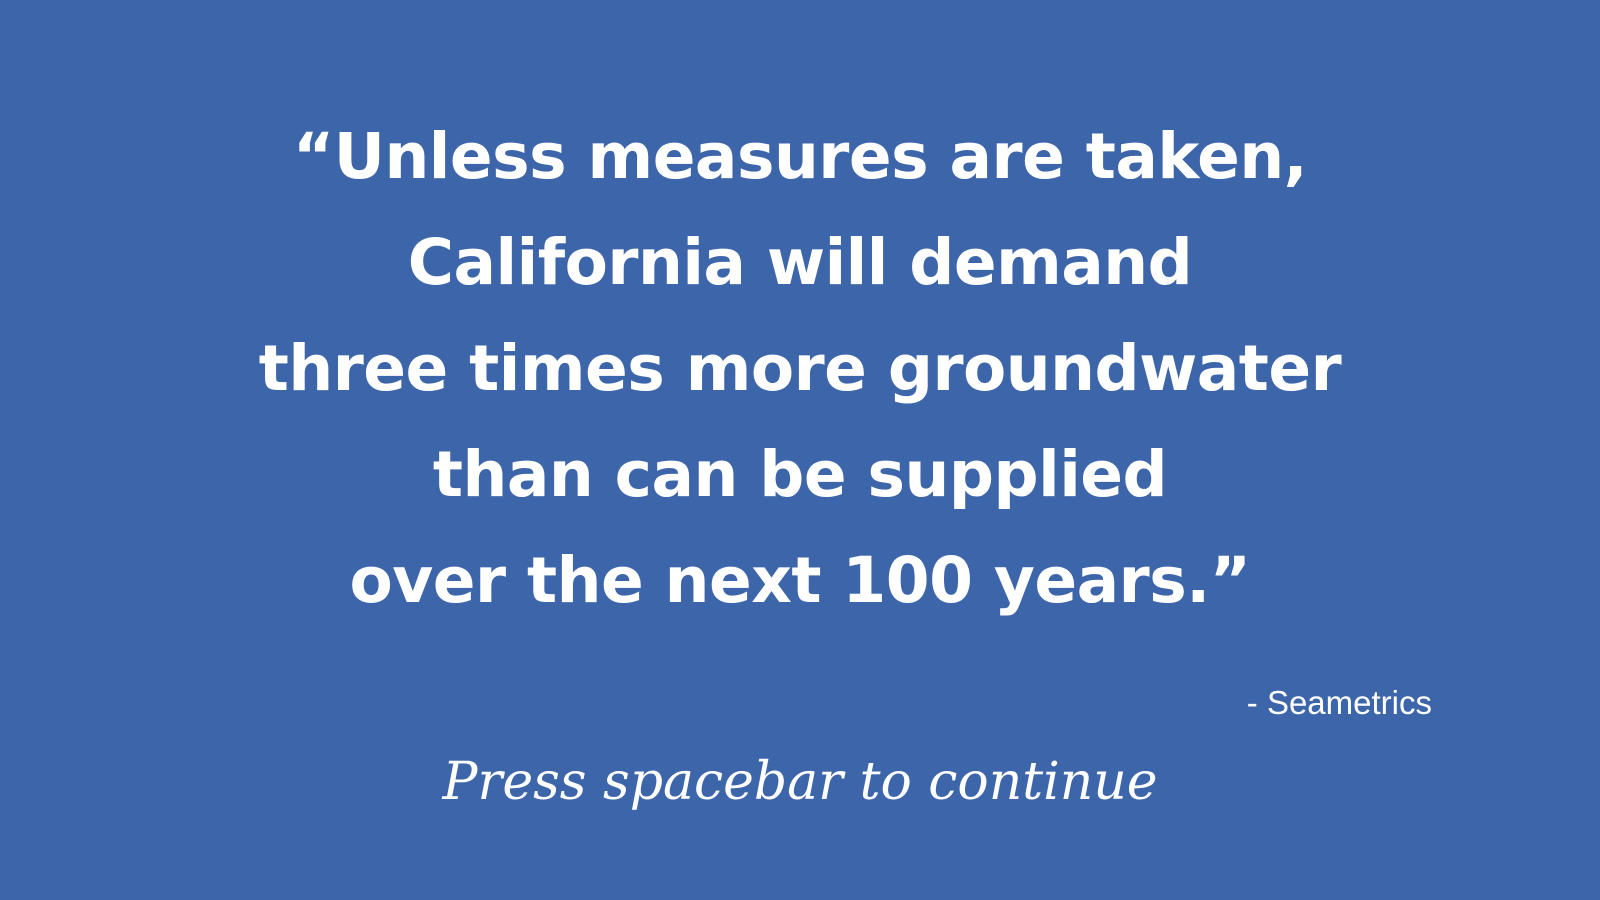 The image size is (1600, 900). I want to click on quote-line-4: than can be supplied, so click(800, 474).